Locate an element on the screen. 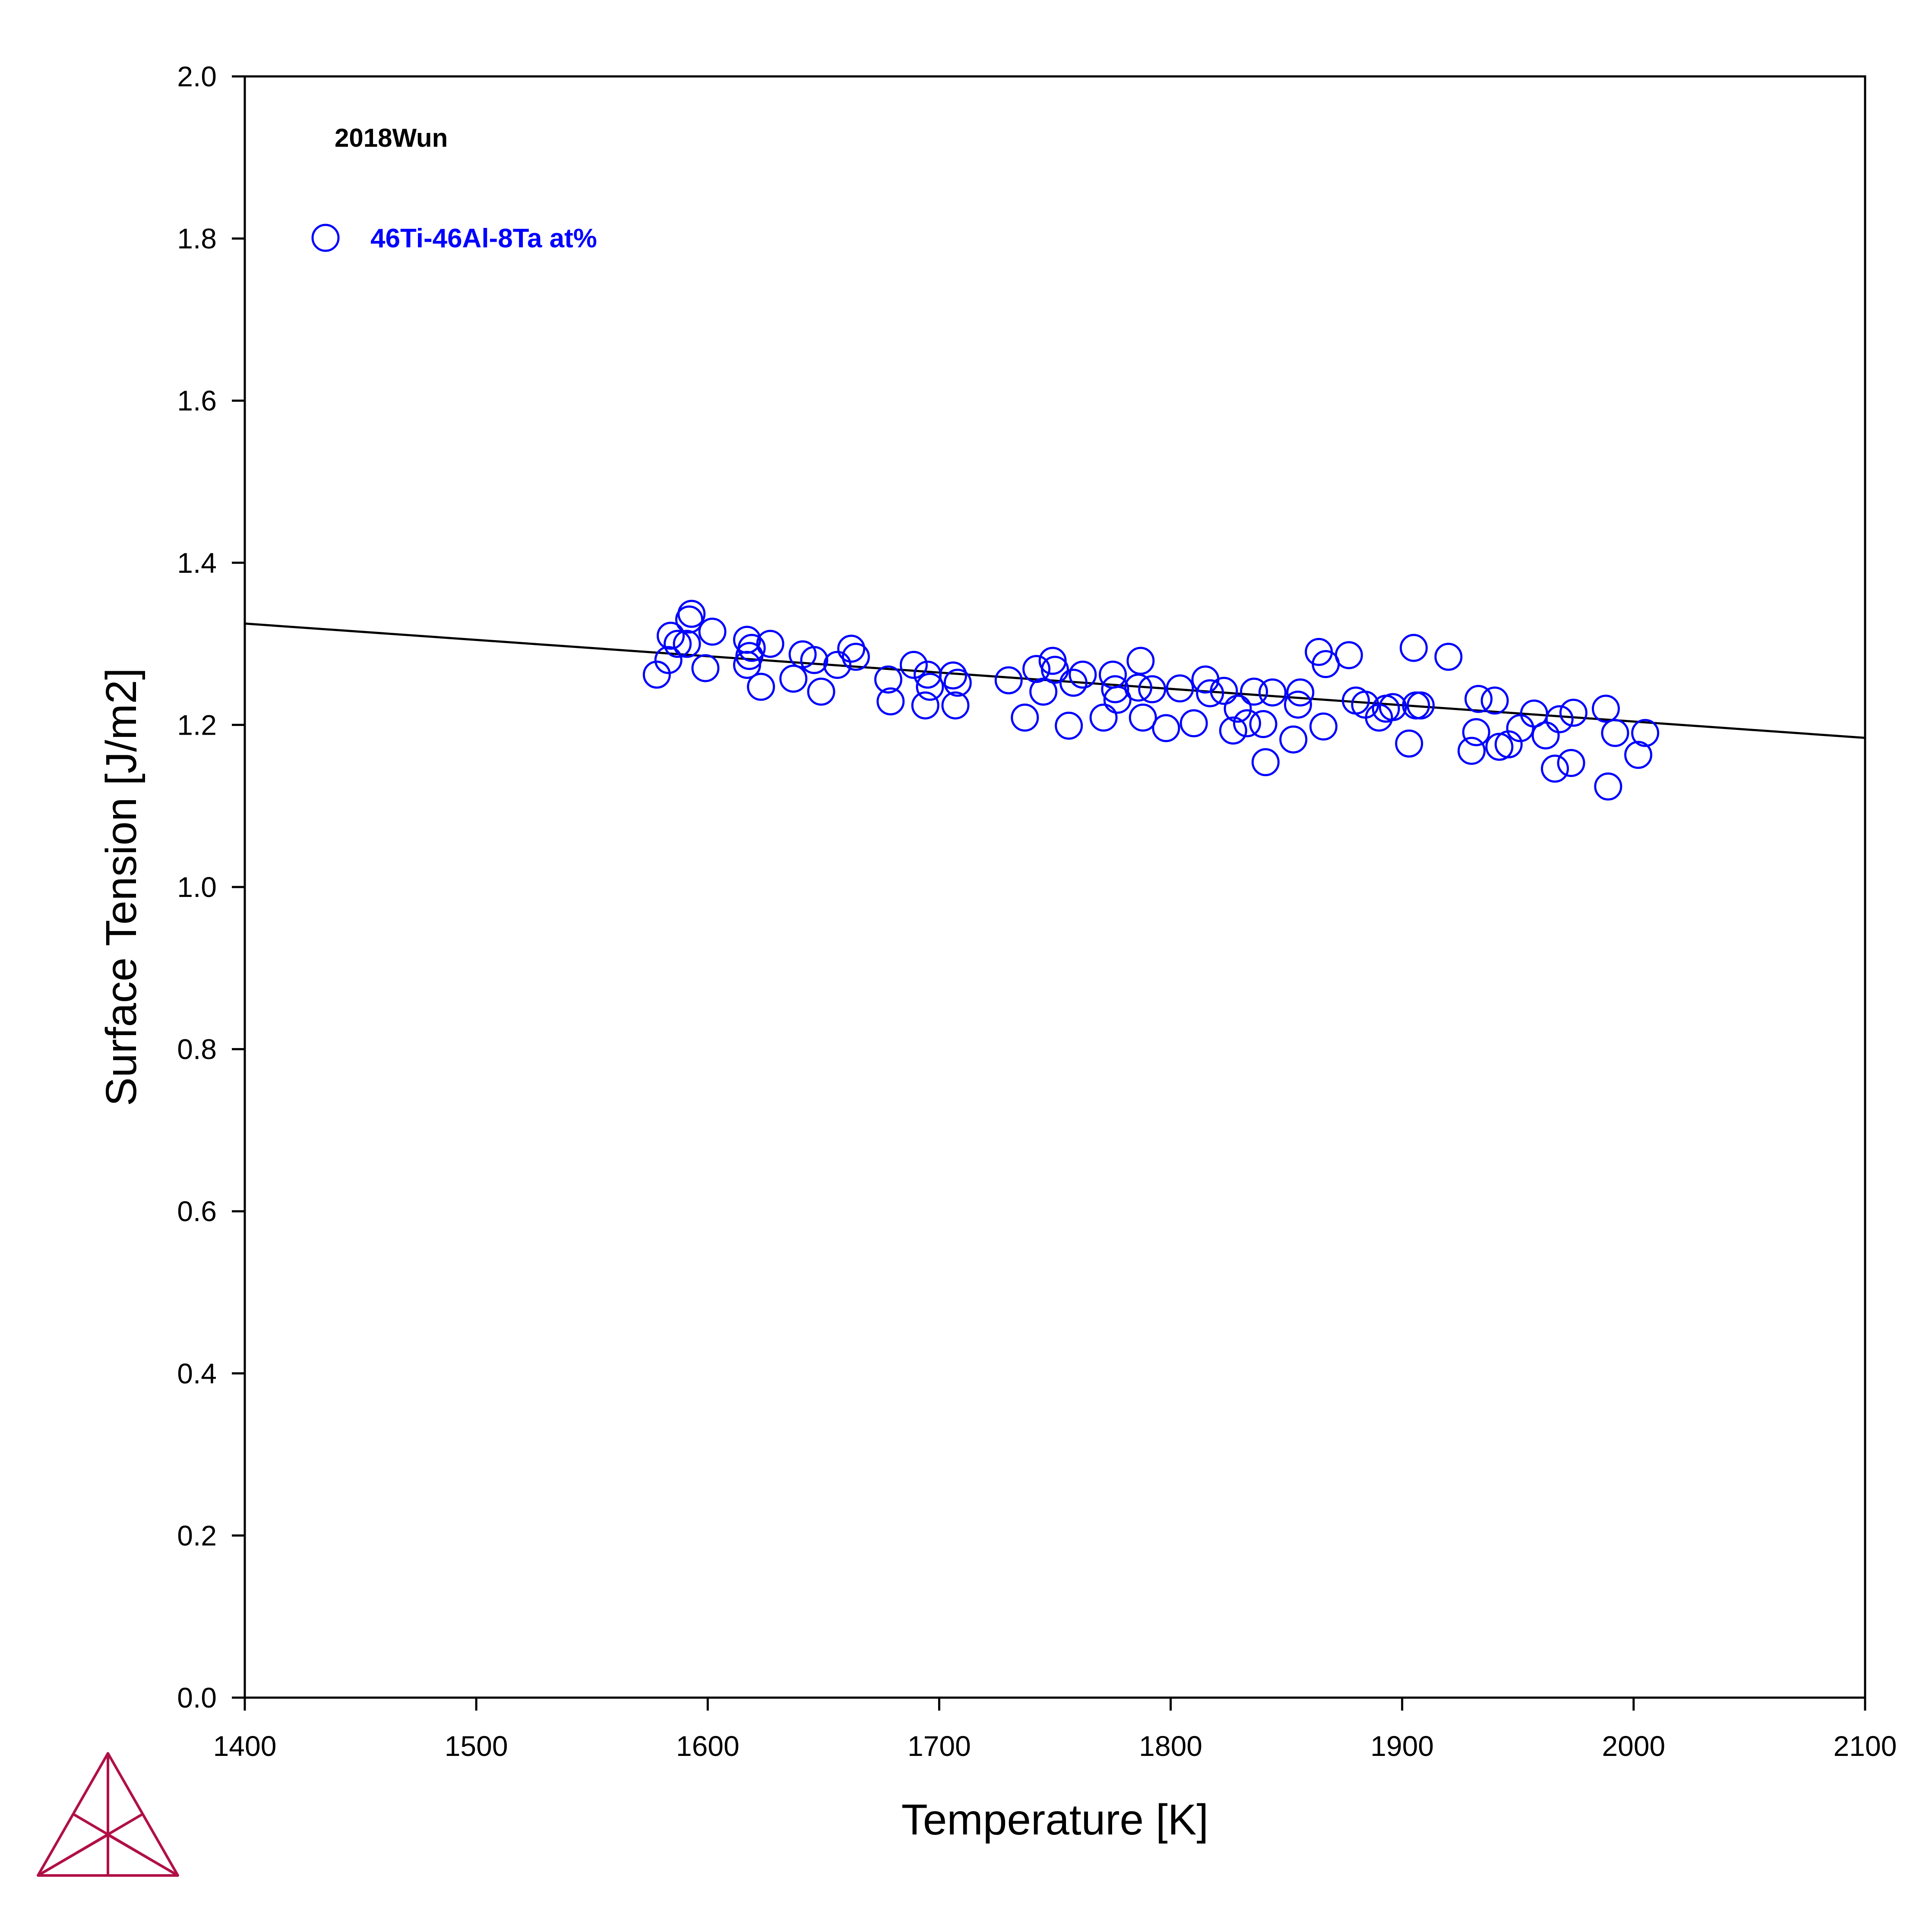 This screenshot has width=1932, height=1910. x-axis-ticks: 1400 1500 1600 1700 1800 1900 2000 2100 is located at coordinates (1055, 1730).